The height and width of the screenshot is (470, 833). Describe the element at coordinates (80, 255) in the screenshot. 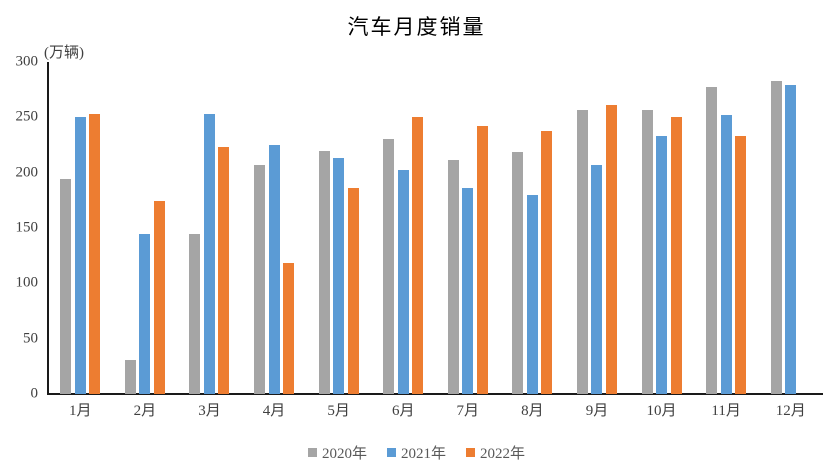

I see `bar-2021年-1月` at that location.